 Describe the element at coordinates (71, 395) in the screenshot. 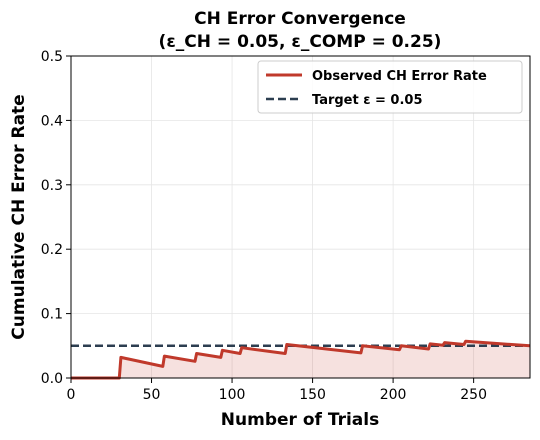

I see `x-tick-label-0: 0` at that location.